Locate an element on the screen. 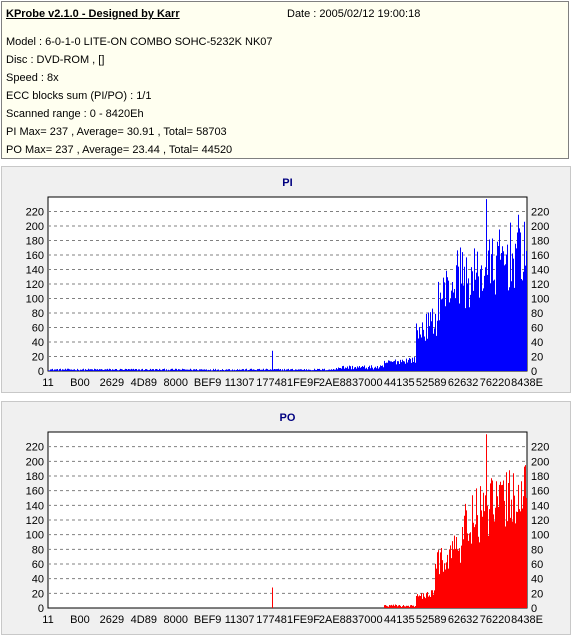 This screenshot has width=572, height=636. ecc-blocks: ECC blocks sum (PI/PO) : 1/1 is located at coordinates (79, 96).